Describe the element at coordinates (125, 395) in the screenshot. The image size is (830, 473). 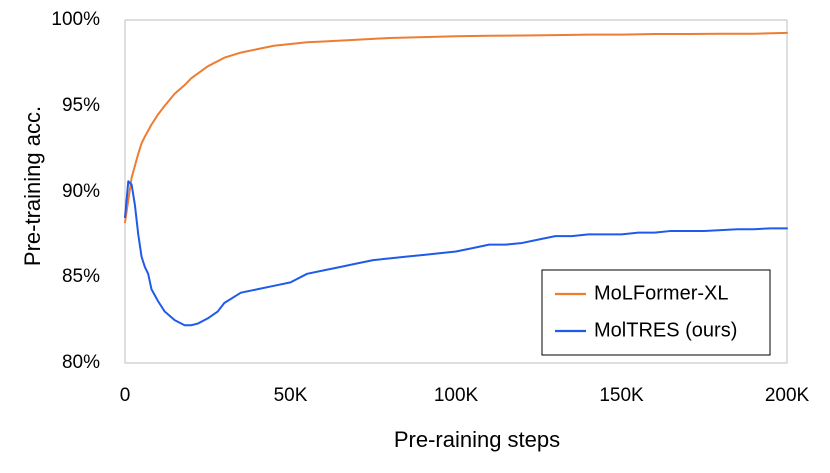
I see `x-tick-label: 0` at that location.